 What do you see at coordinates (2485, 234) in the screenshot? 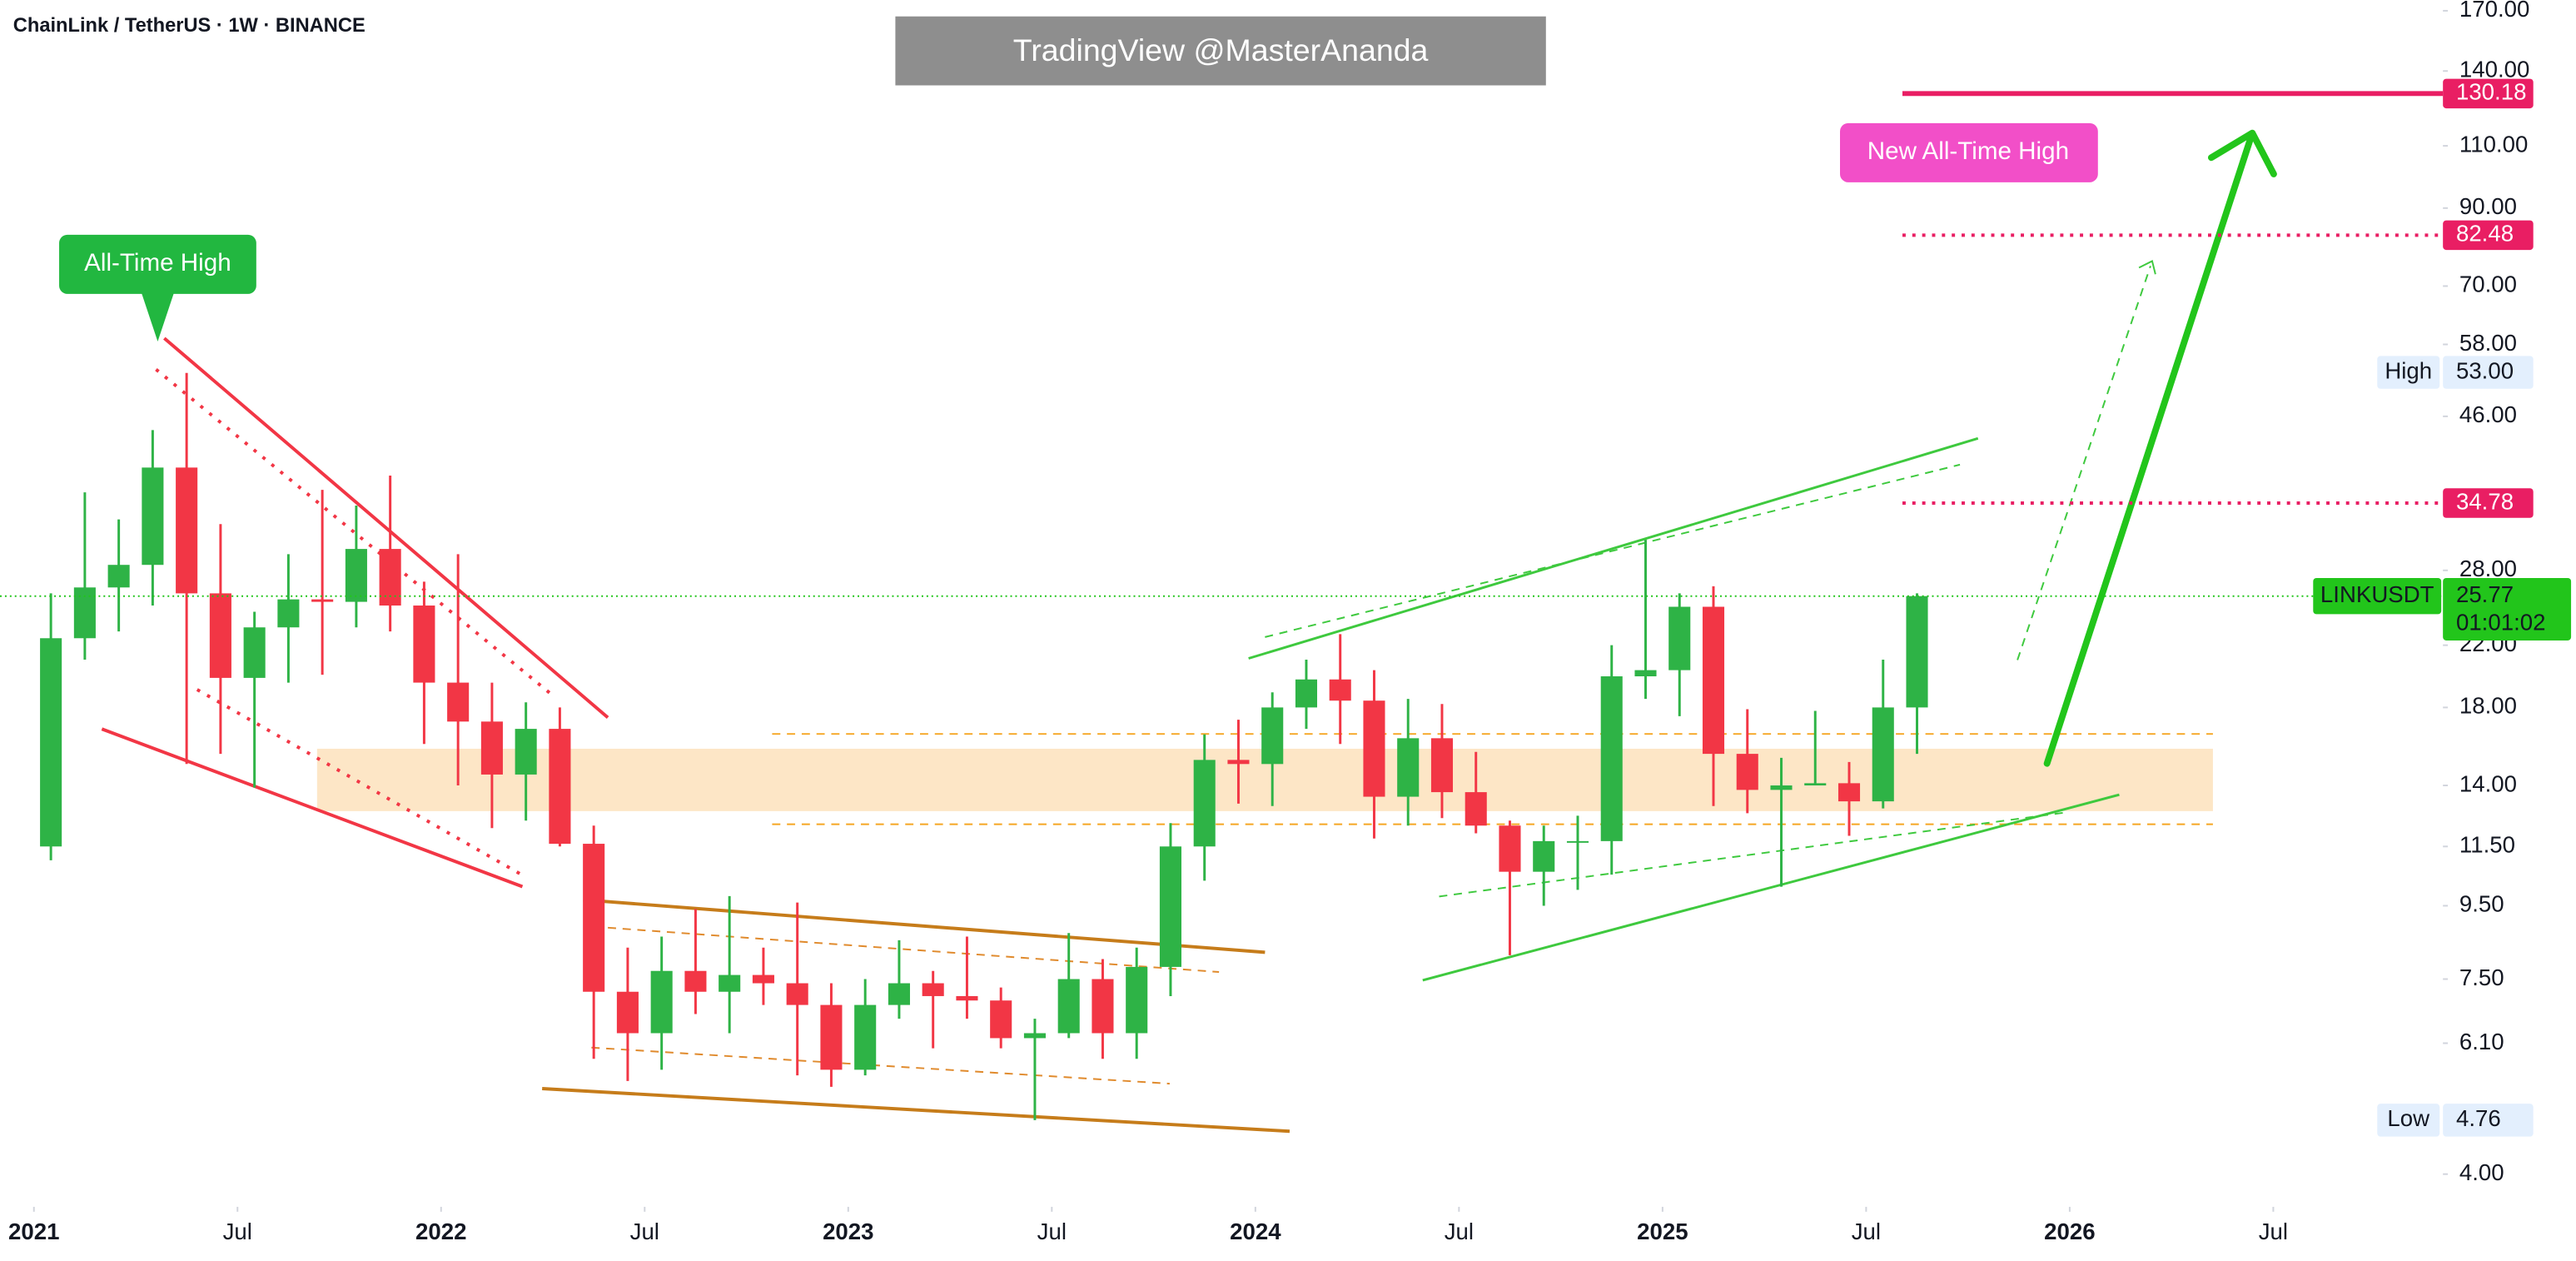
I see `level-label: 82.48` at bounding box center [2485, 234].